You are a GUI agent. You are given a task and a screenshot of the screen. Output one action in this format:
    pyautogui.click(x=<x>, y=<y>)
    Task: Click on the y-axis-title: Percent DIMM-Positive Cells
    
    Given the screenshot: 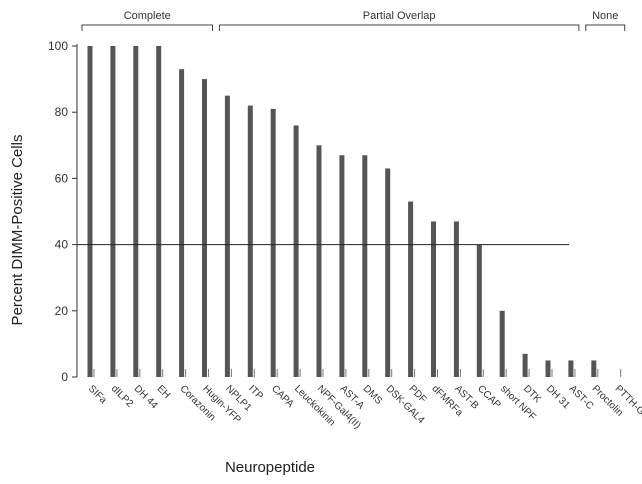 What is the action you would take?
    pyautogui.click(x=17, y=230)
    